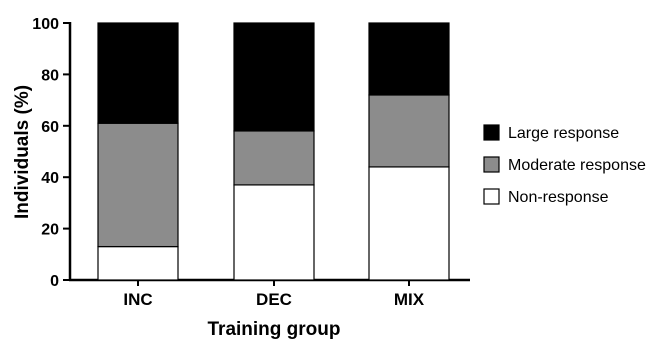  I want to click on bar-segment-dec-large-response, so click(274, 77).